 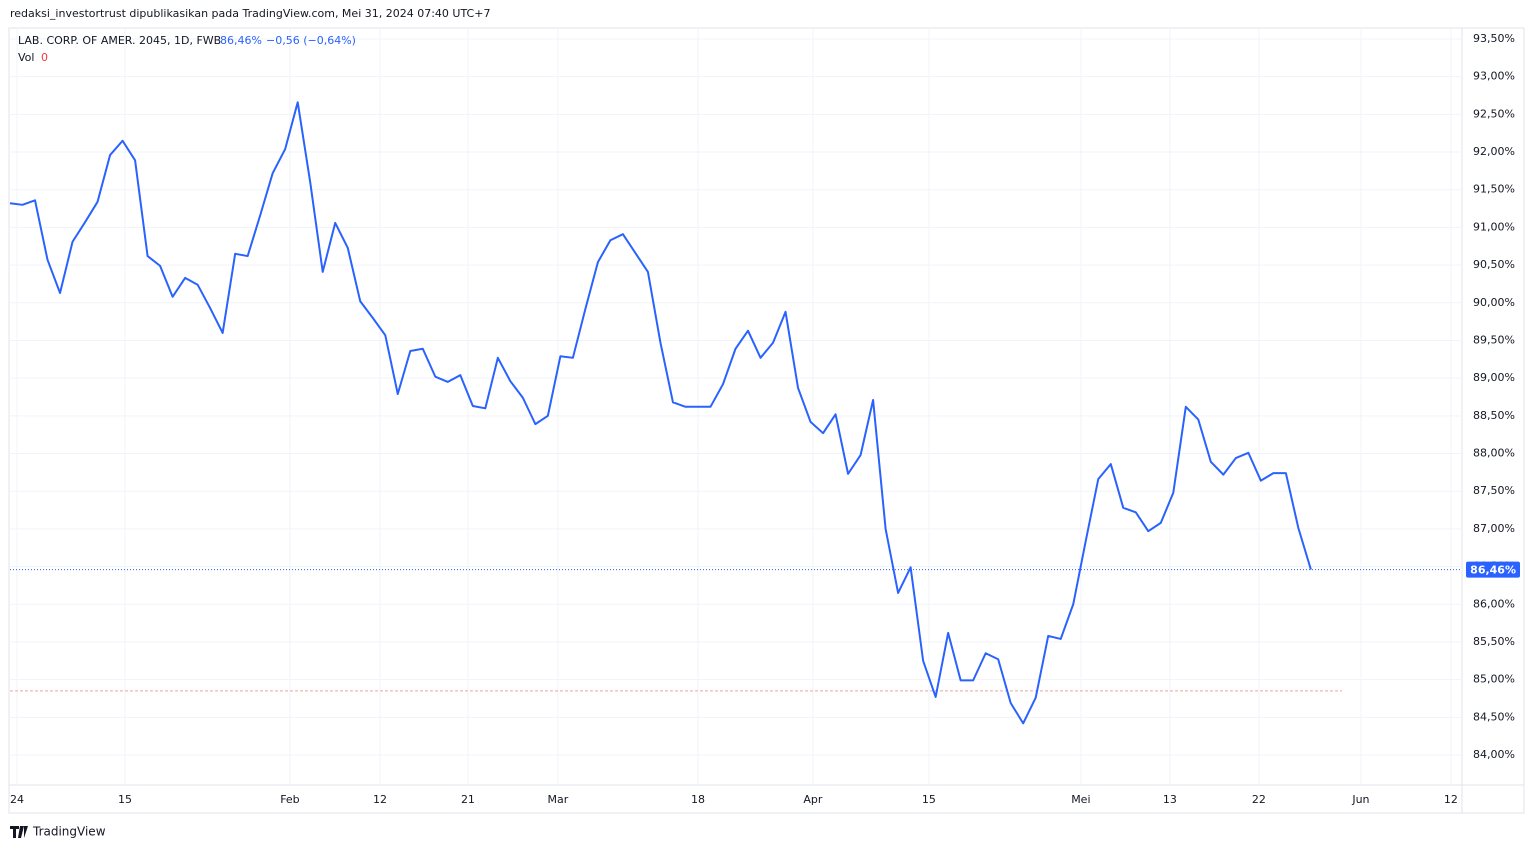 I want to click on volume-value: 0, so click(x=44, y=57).